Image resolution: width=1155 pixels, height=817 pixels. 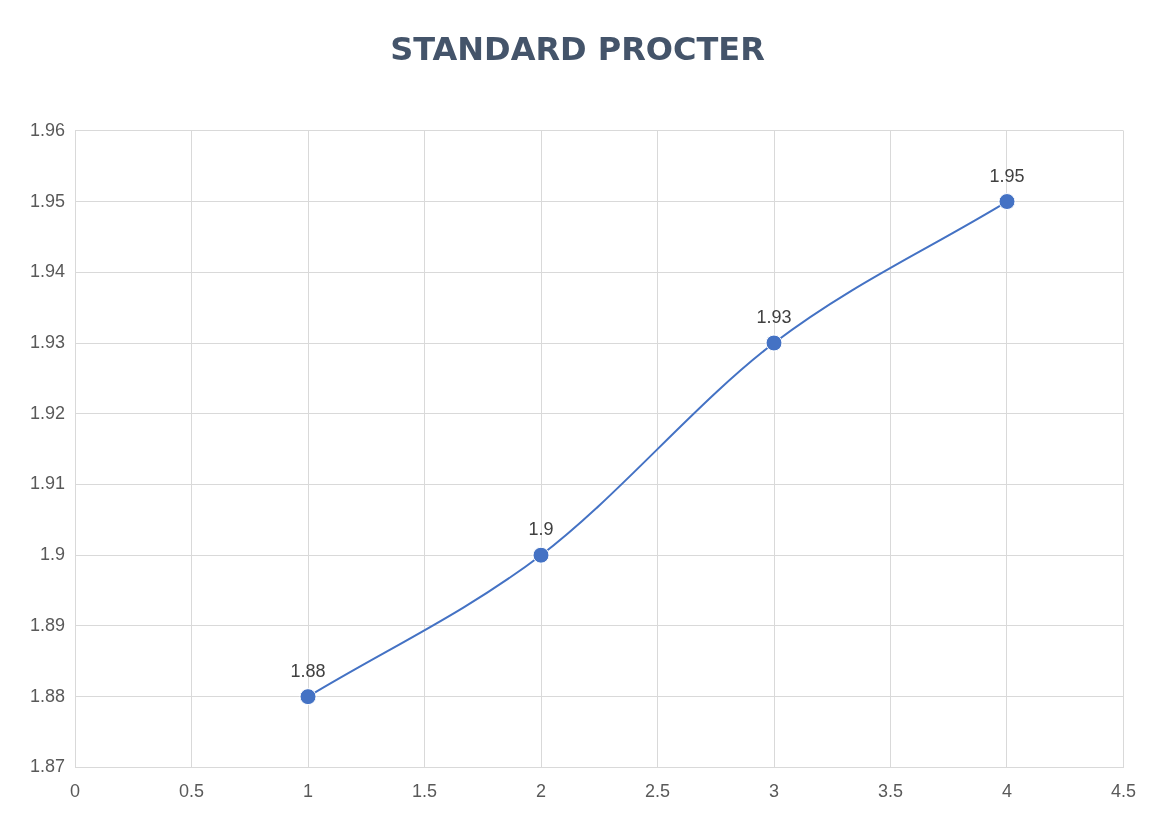 What do you see at coordinates (308, 791) in the screenshot?
I see `x-tick-label: 1` at bounding box center [308, 791].